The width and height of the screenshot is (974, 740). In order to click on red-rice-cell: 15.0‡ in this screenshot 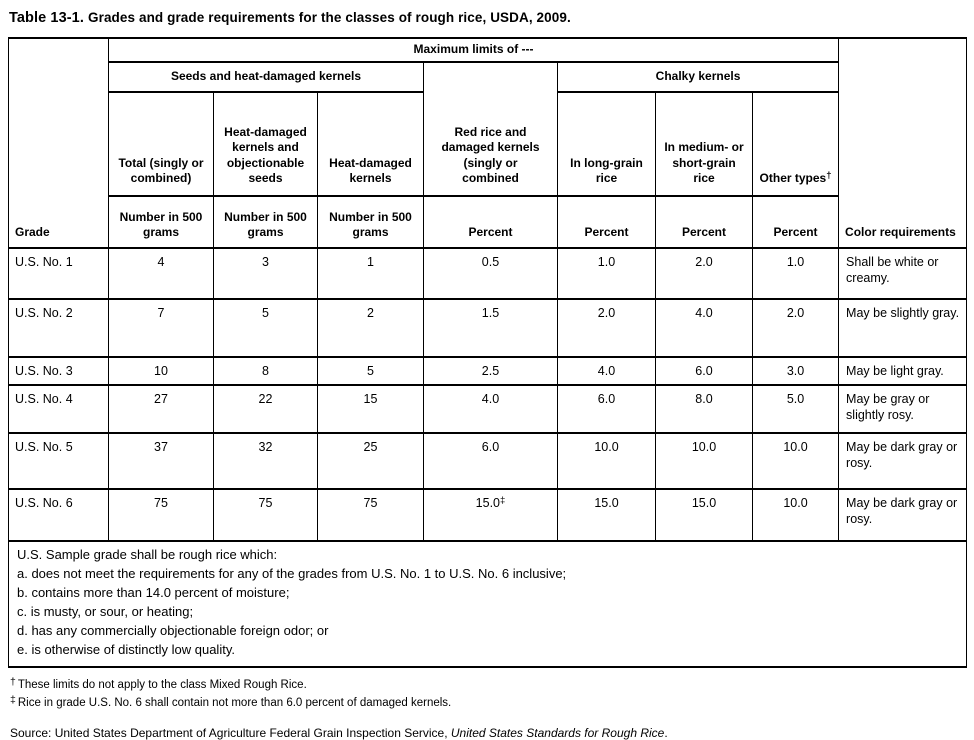, I will do `click(490, 515)`.